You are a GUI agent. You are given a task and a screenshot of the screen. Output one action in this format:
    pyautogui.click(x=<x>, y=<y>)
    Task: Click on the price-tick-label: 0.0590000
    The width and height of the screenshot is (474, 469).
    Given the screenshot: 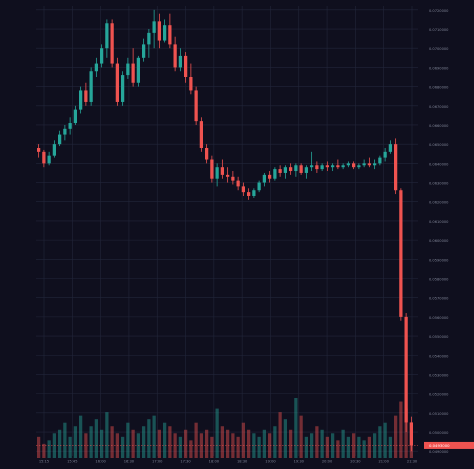 What is the action you would take?
    pyautogui.click(x=439, y=260)
    